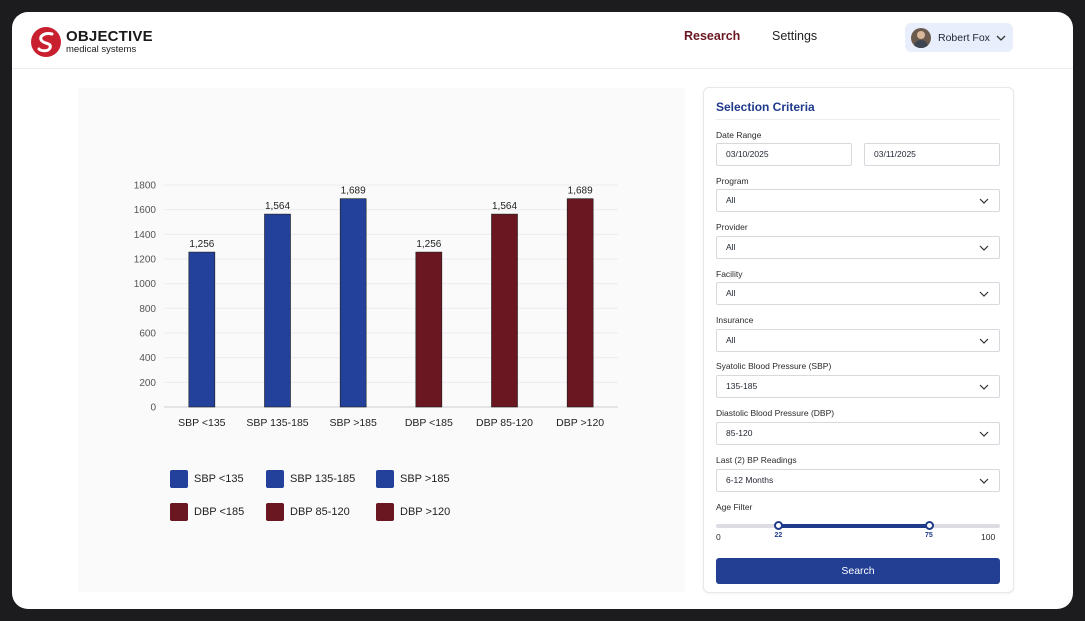 The image size is (1085, 621). Describe the element at coordinates (731, 247) in the screenshot. I see `provider-value: All` at that location.